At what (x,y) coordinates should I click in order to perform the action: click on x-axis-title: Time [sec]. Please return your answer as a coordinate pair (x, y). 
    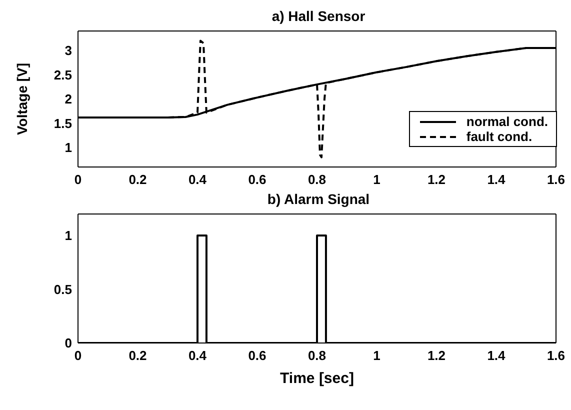
    Looking at the image, I should click on (317, 378).